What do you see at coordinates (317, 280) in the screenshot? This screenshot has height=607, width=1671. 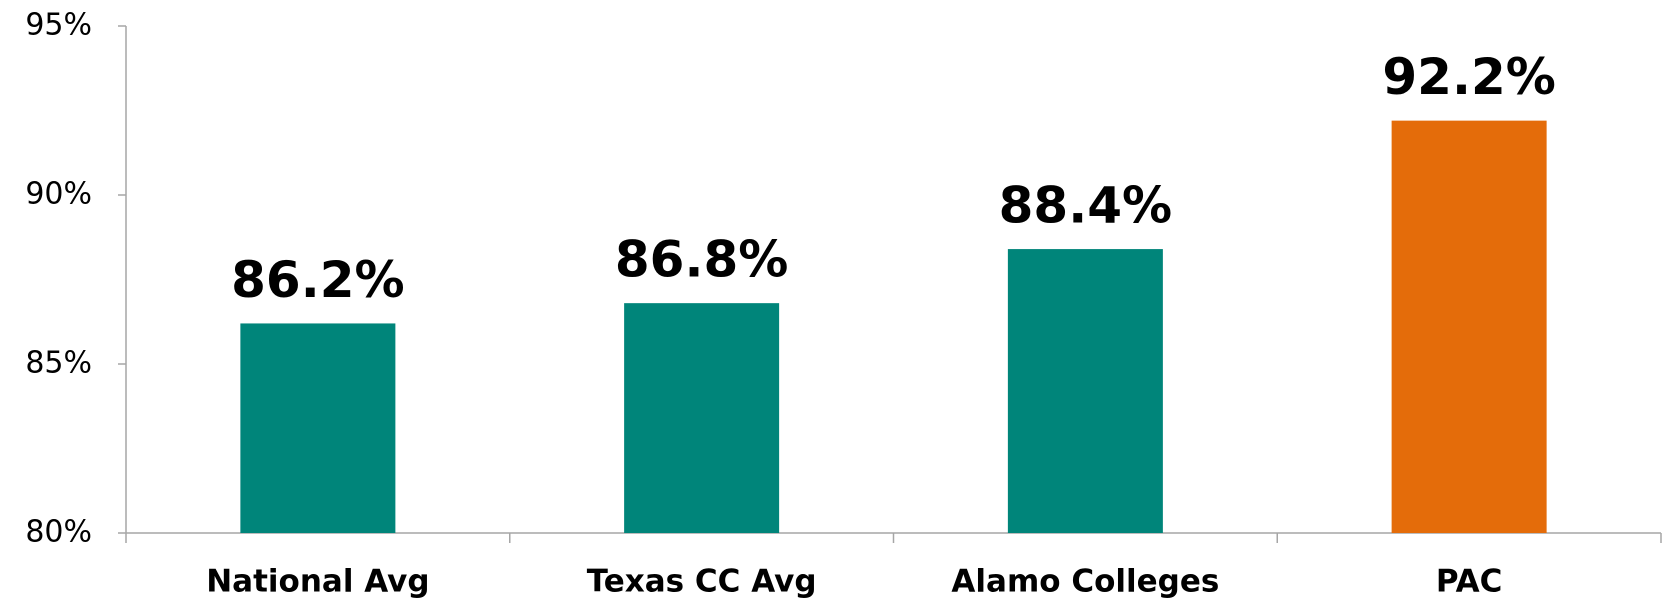 I see `value-label: 86.2%` at bounding box center [317, 280].